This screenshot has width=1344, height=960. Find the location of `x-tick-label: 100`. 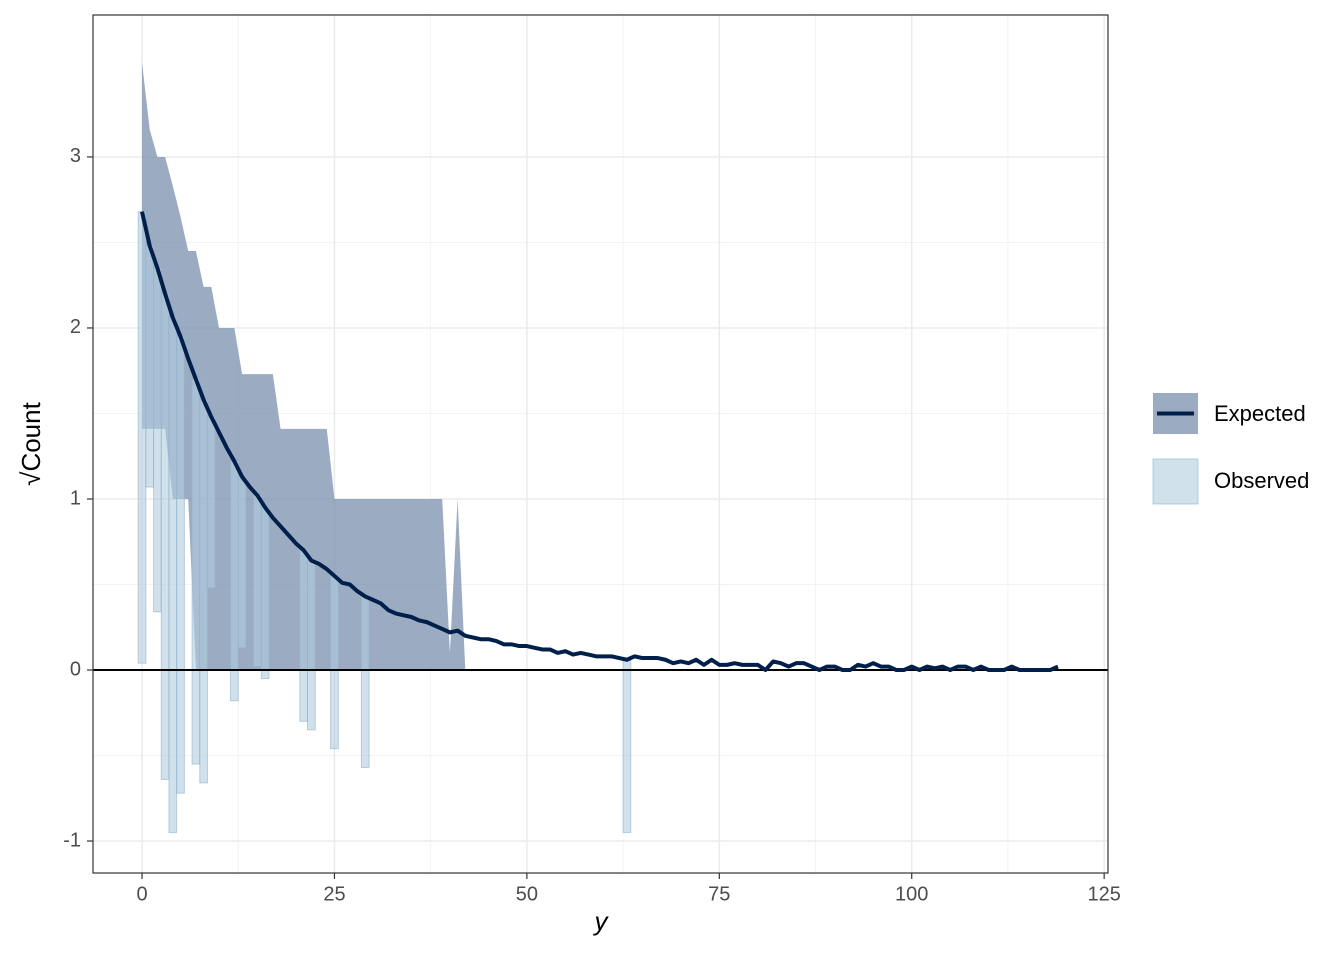

x-tick-label: 100 is located at coordinates (911, 894).